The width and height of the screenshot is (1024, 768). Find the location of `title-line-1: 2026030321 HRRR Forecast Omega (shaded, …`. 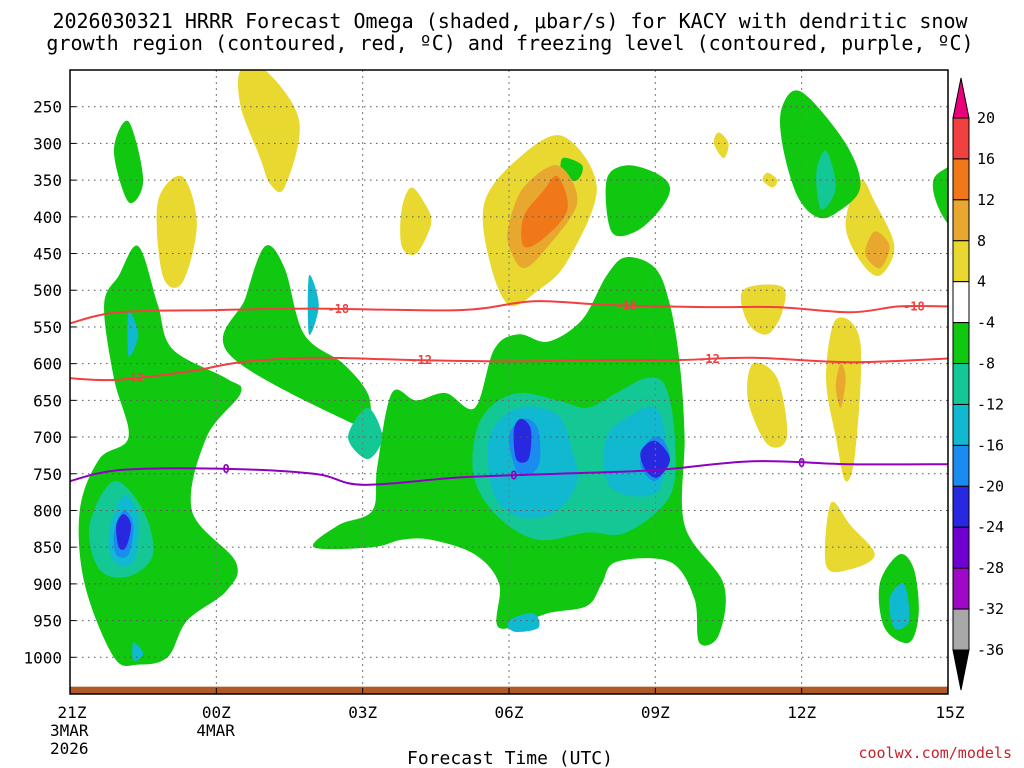

title-line-1: 2026030321 HRRR Forecast Omega (shaded, … is located at coordinates (510, 21).